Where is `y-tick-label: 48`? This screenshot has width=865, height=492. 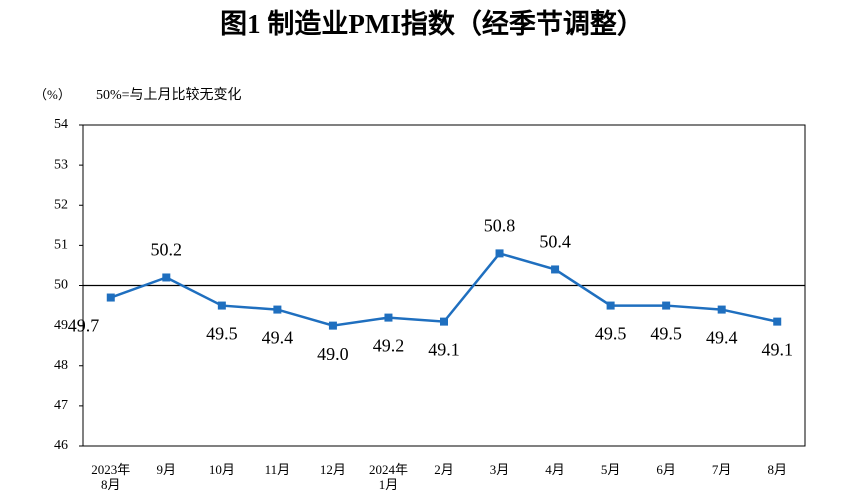 y-tick-label: 48 is located at coordinates (61, 365).